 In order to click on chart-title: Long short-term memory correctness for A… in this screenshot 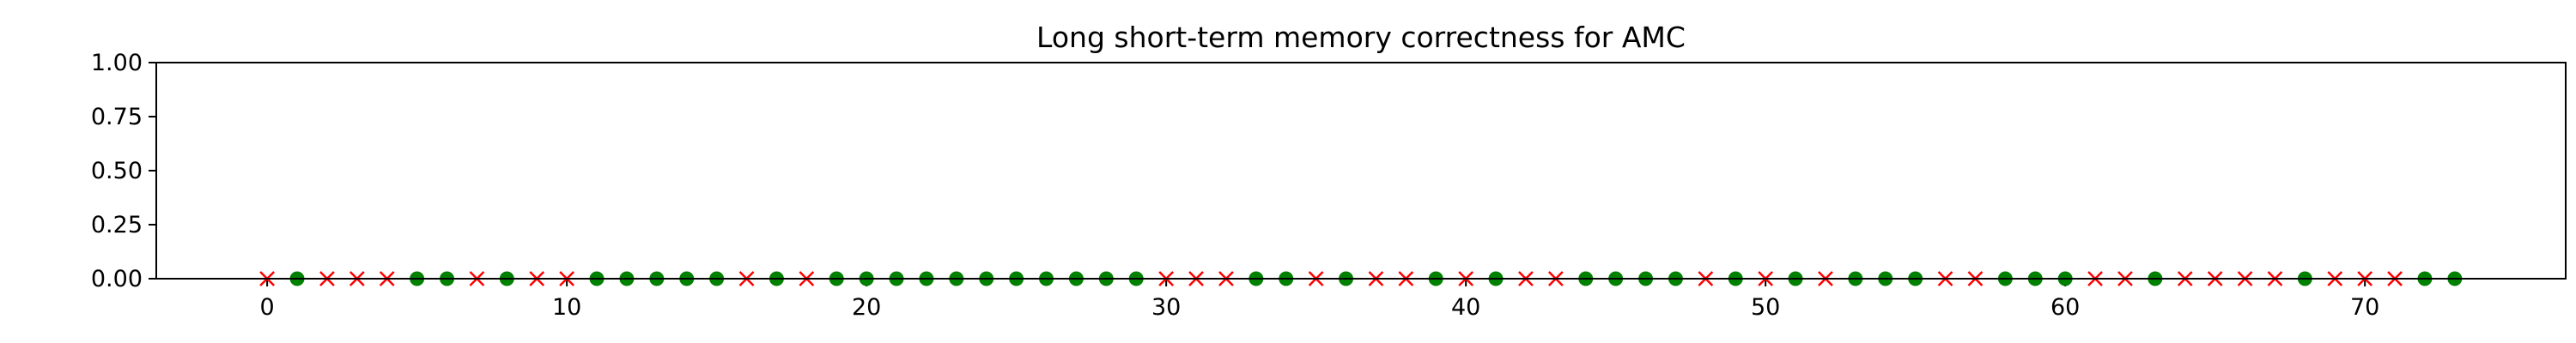, I will do `click(1361, 38)`.